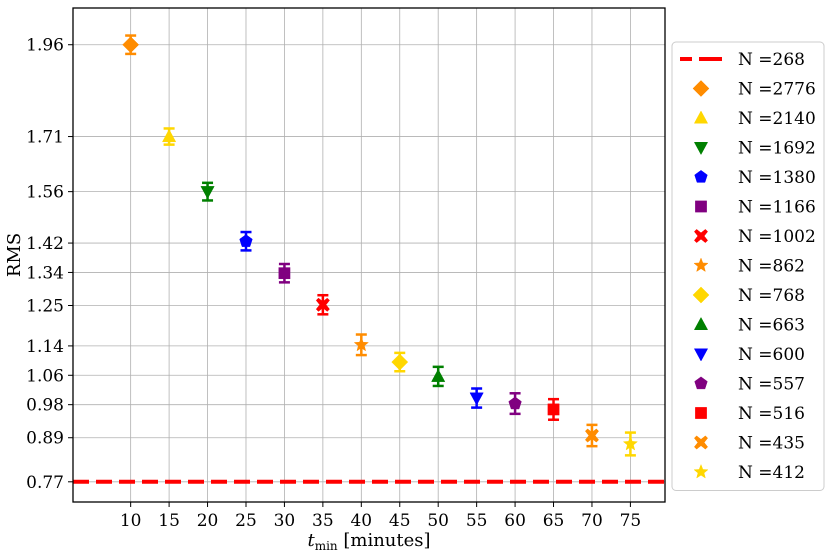 Image resolution: width=831 pixels, height=559 pixels. Describe the element at coordinates (311, 540) in the screenshot. I see `x-axis-label-main: t` at that location.